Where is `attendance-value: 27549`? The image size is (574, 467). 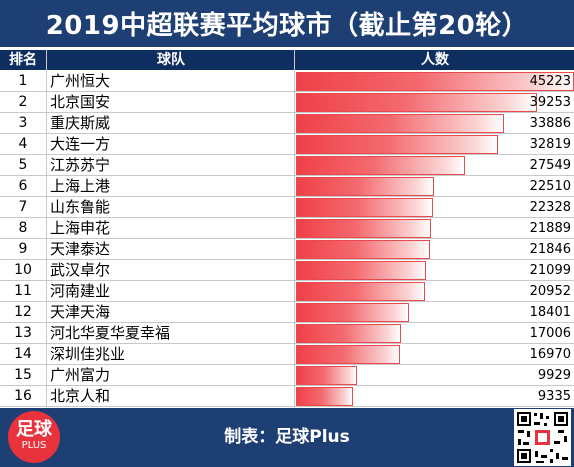 attendance-value: 27549 is located at coordinates (550, 165).